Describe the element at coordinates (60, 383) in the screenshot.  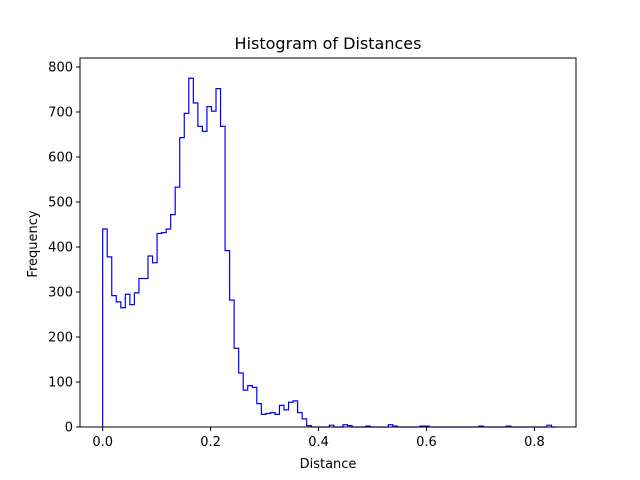
I see `y-tick-label: 100` at that location.